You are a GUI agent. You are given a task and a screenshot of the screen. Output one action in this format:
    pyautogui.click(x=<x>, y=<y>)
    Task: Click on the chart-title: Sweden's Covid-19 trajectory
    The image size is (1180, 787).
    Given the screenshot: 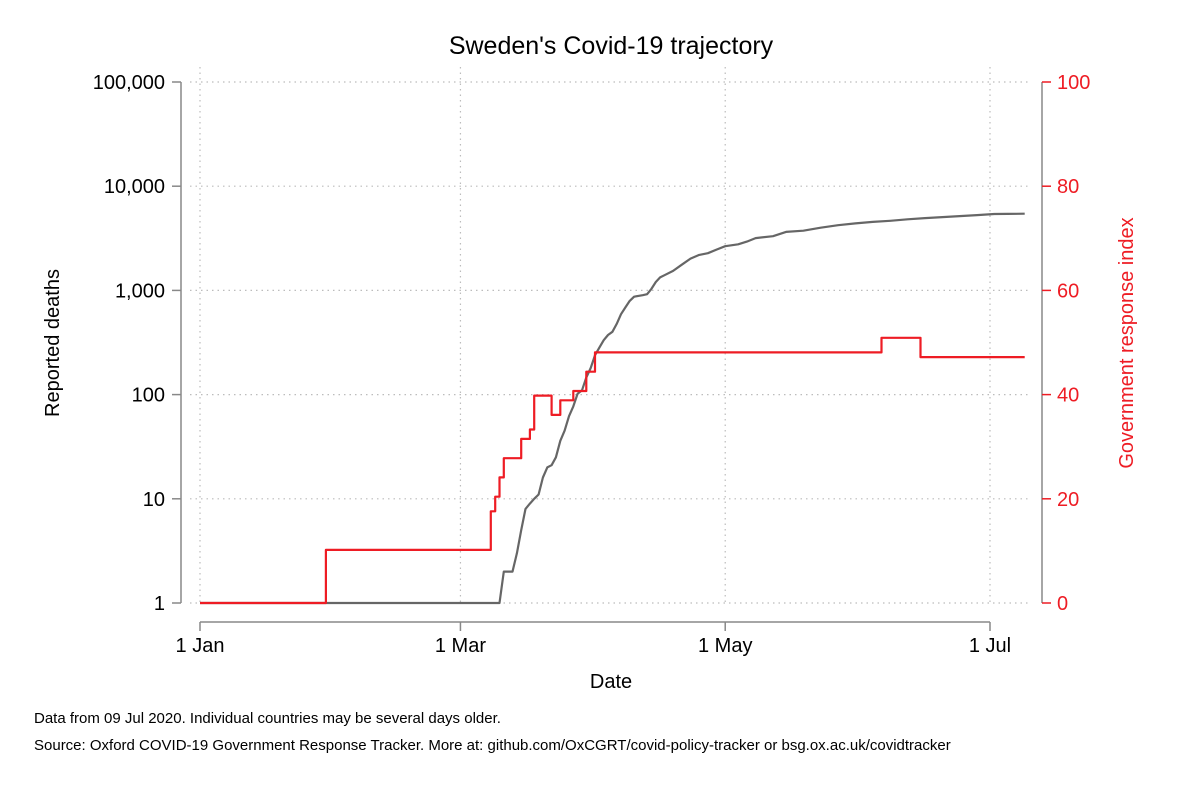 What is the action you would take?
    pyautogui.click(x=611, y=46)
    